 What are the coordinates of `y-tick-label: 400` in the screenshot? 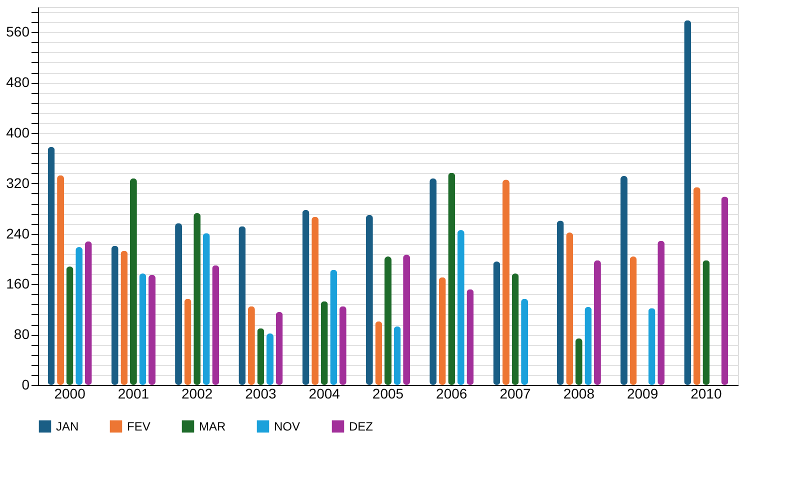 It's located at (18, 132).